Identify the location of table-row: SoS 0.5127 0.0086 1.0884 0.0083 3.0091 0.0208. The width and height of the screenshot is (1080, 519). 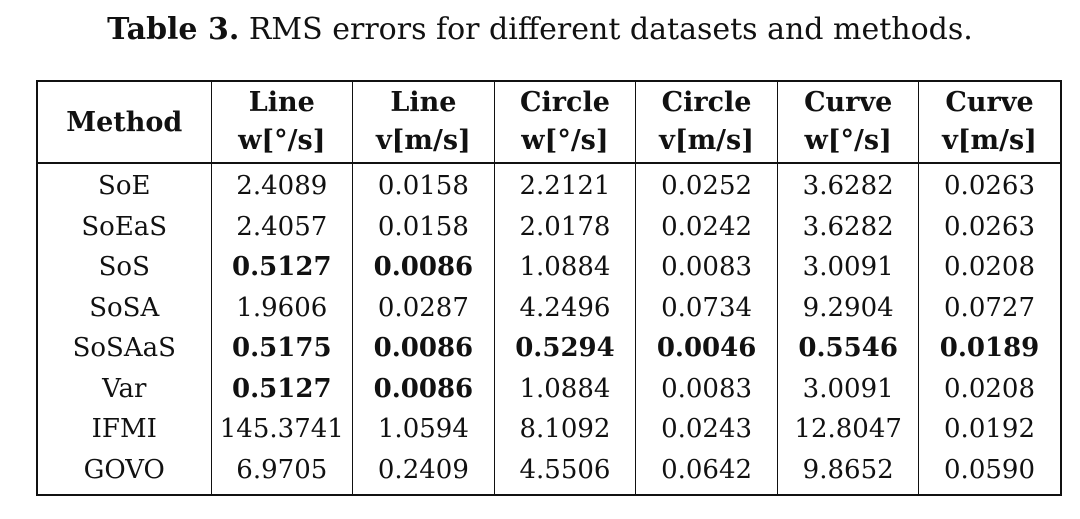
(549, 267).